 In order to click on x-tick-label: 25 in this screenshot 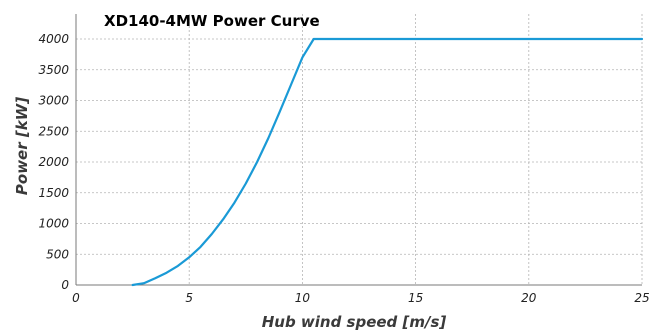, I will do `click(641, 298)`.